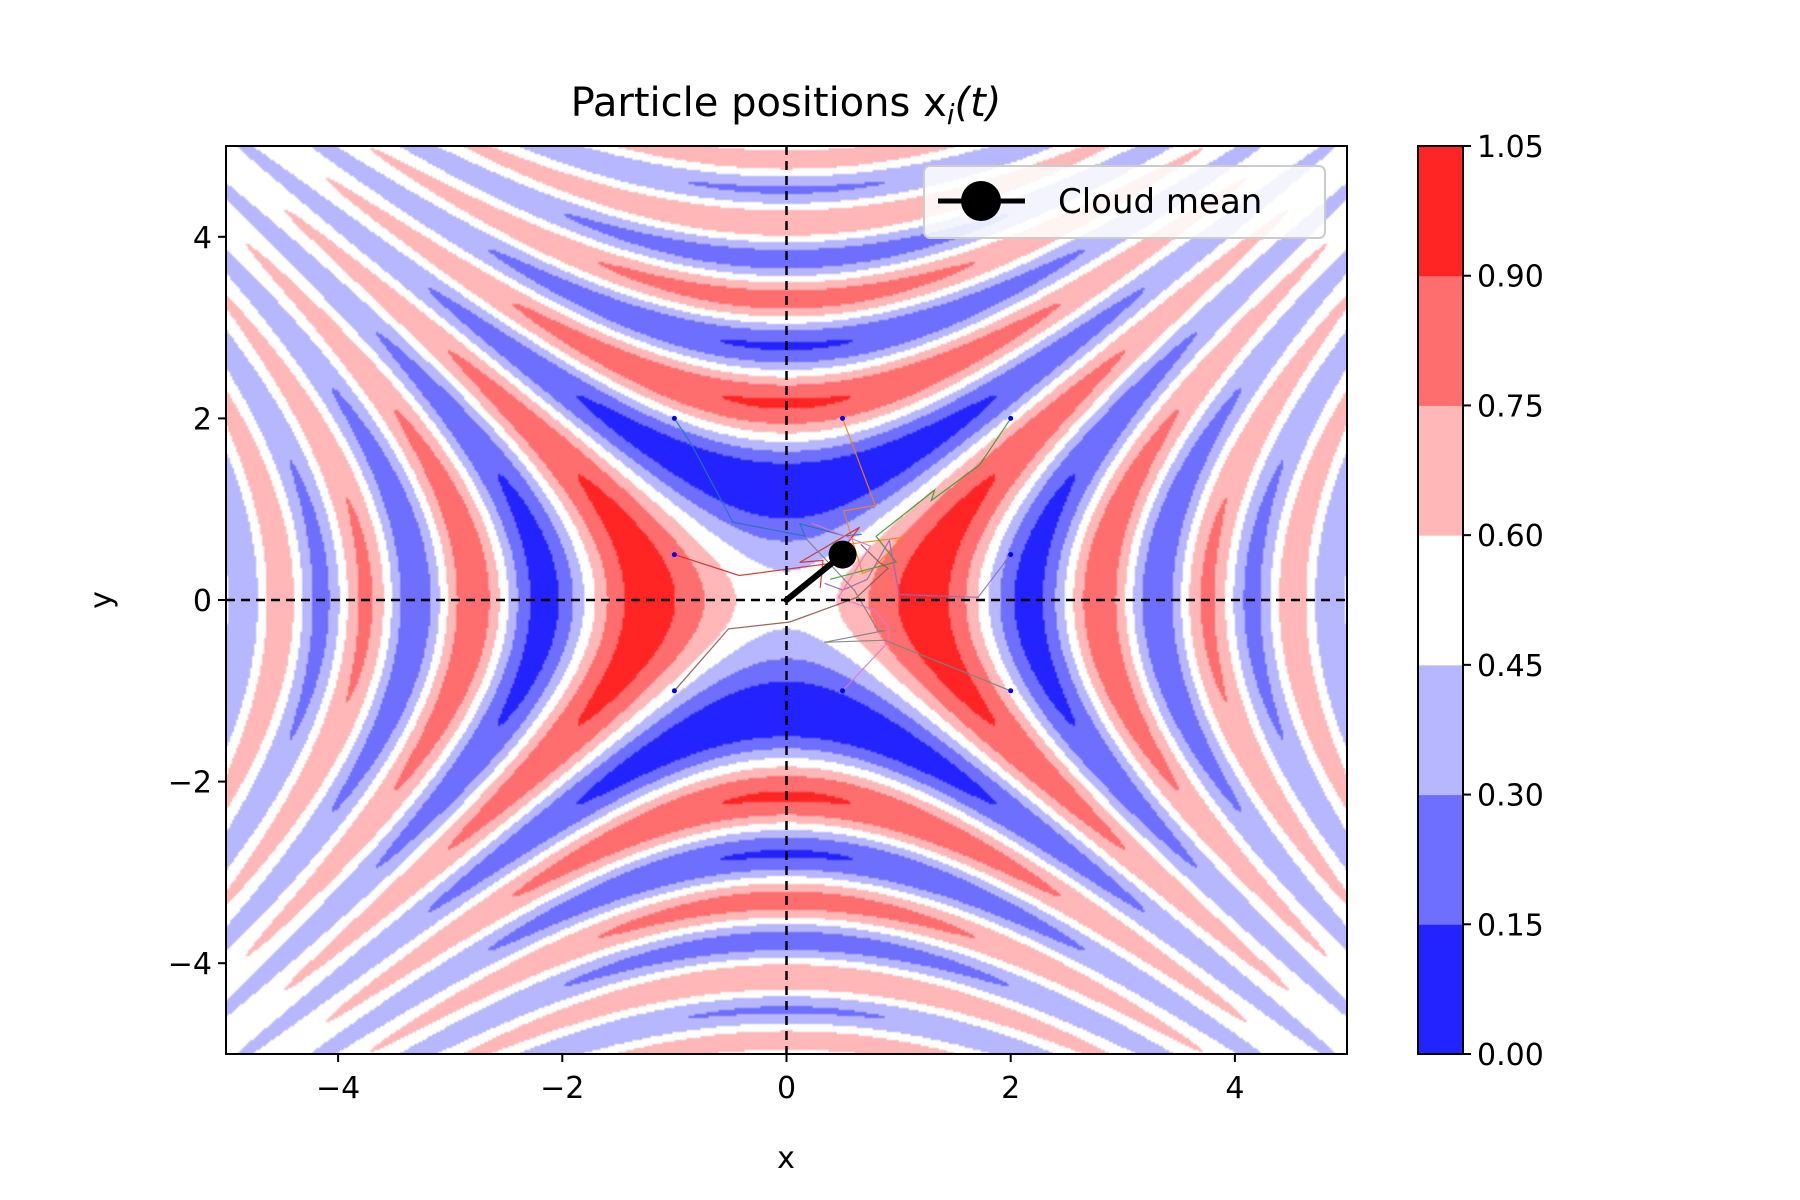 The width and height of the screenshot is (1800, 1200). Describe the element at coordinates (1160, 202) in the screenshot. I see `legend-entry-cloud-mean: Cloud mean` at that location.